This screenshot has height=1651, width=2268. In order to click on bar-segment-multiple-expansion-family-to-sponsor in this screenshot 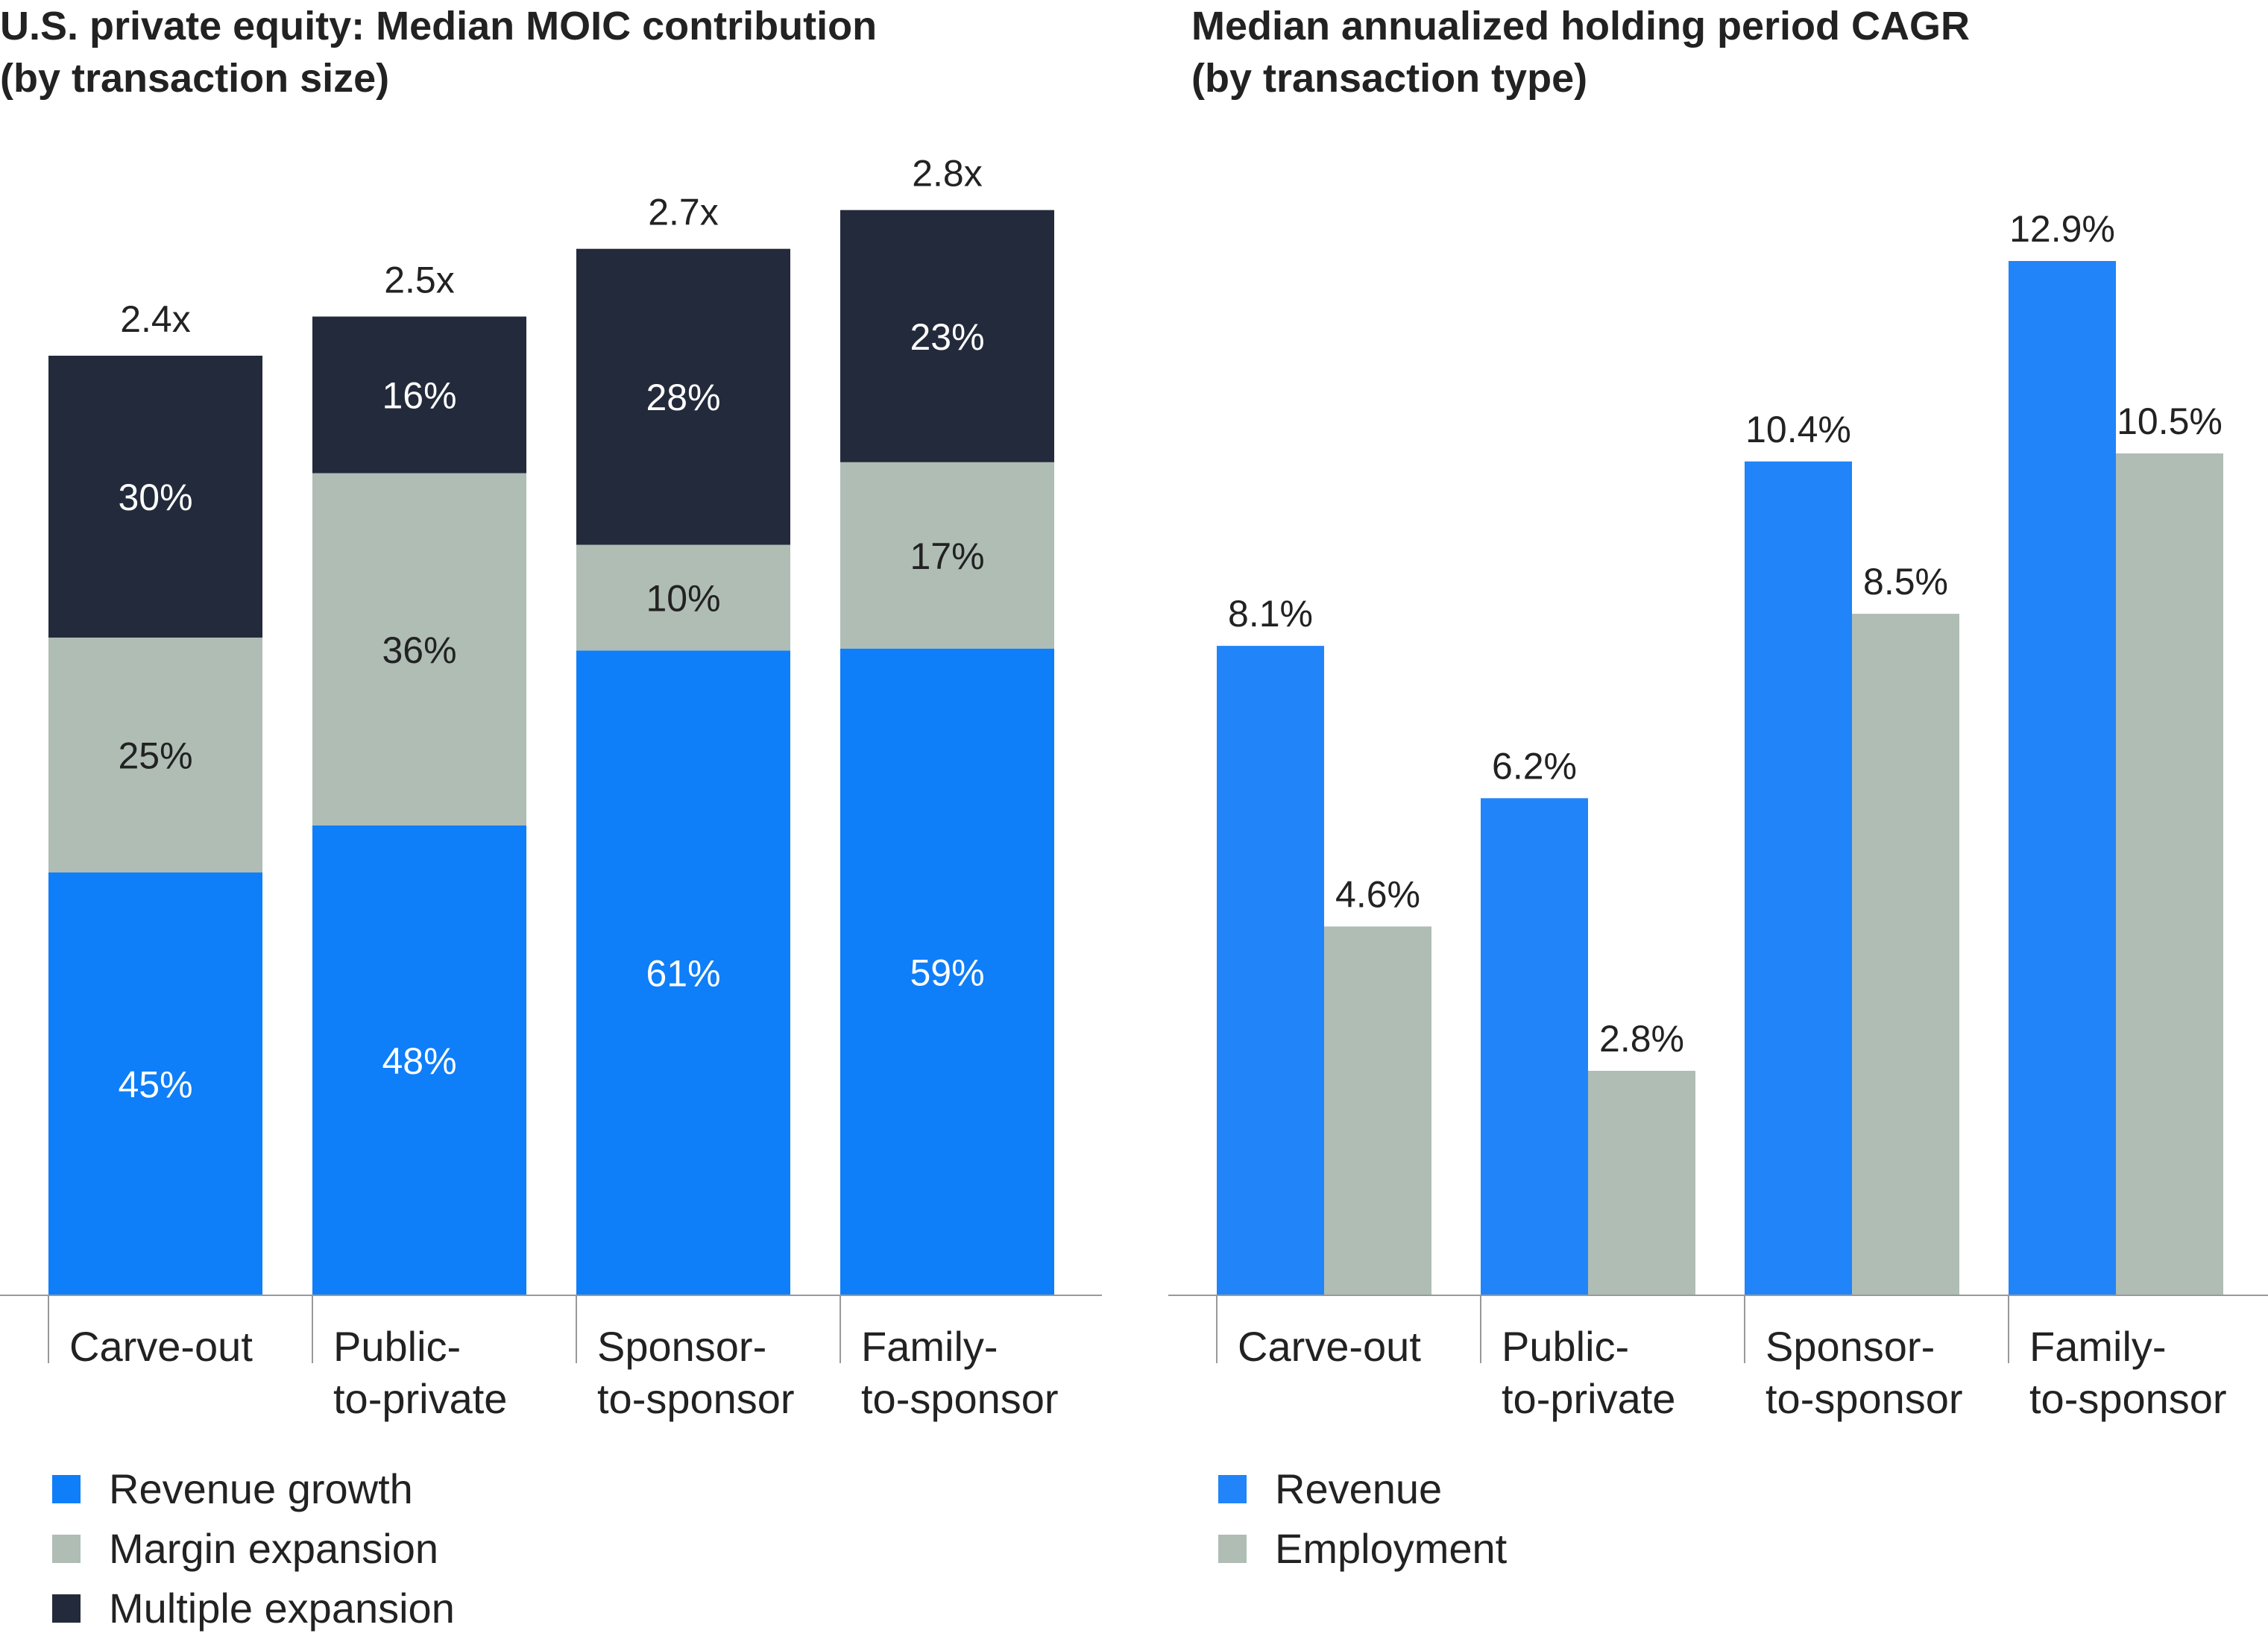, I will do `click(947, 336)`.